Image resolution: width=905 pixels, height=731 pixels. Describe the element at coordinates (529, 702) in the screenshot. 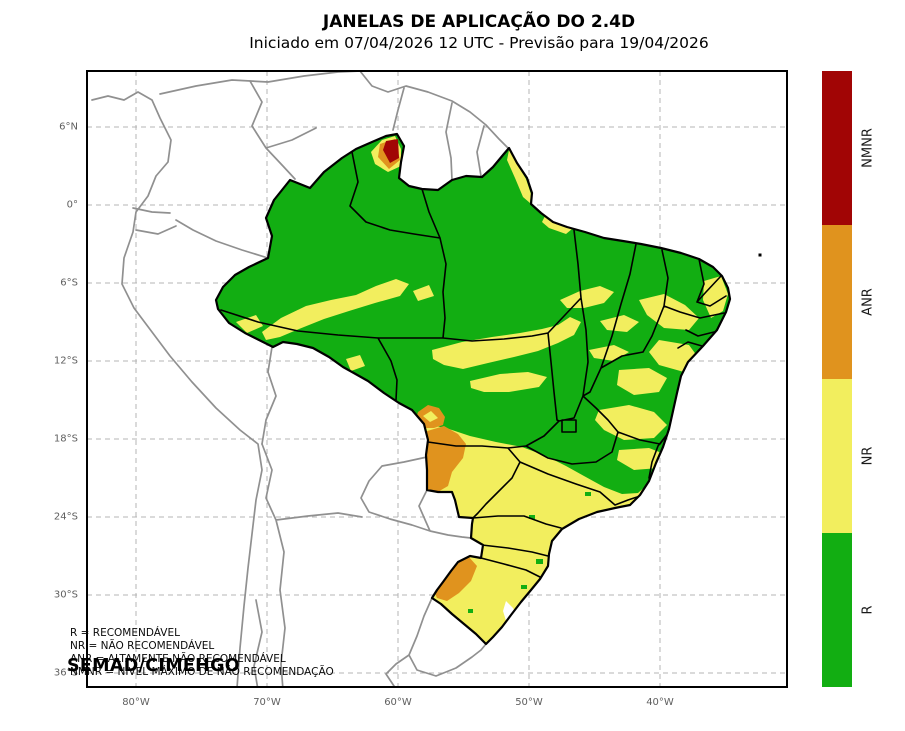

I see `lon-tick-label: 50°W` at that location.